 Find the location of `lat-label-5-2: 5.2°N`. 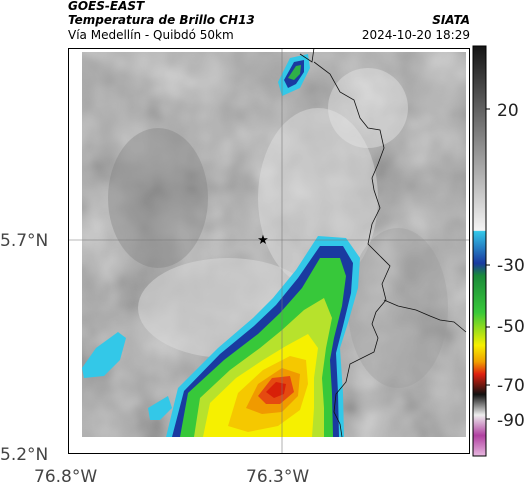

lat-label-5-2: 5.2°N is located at coordinates (24, 455).